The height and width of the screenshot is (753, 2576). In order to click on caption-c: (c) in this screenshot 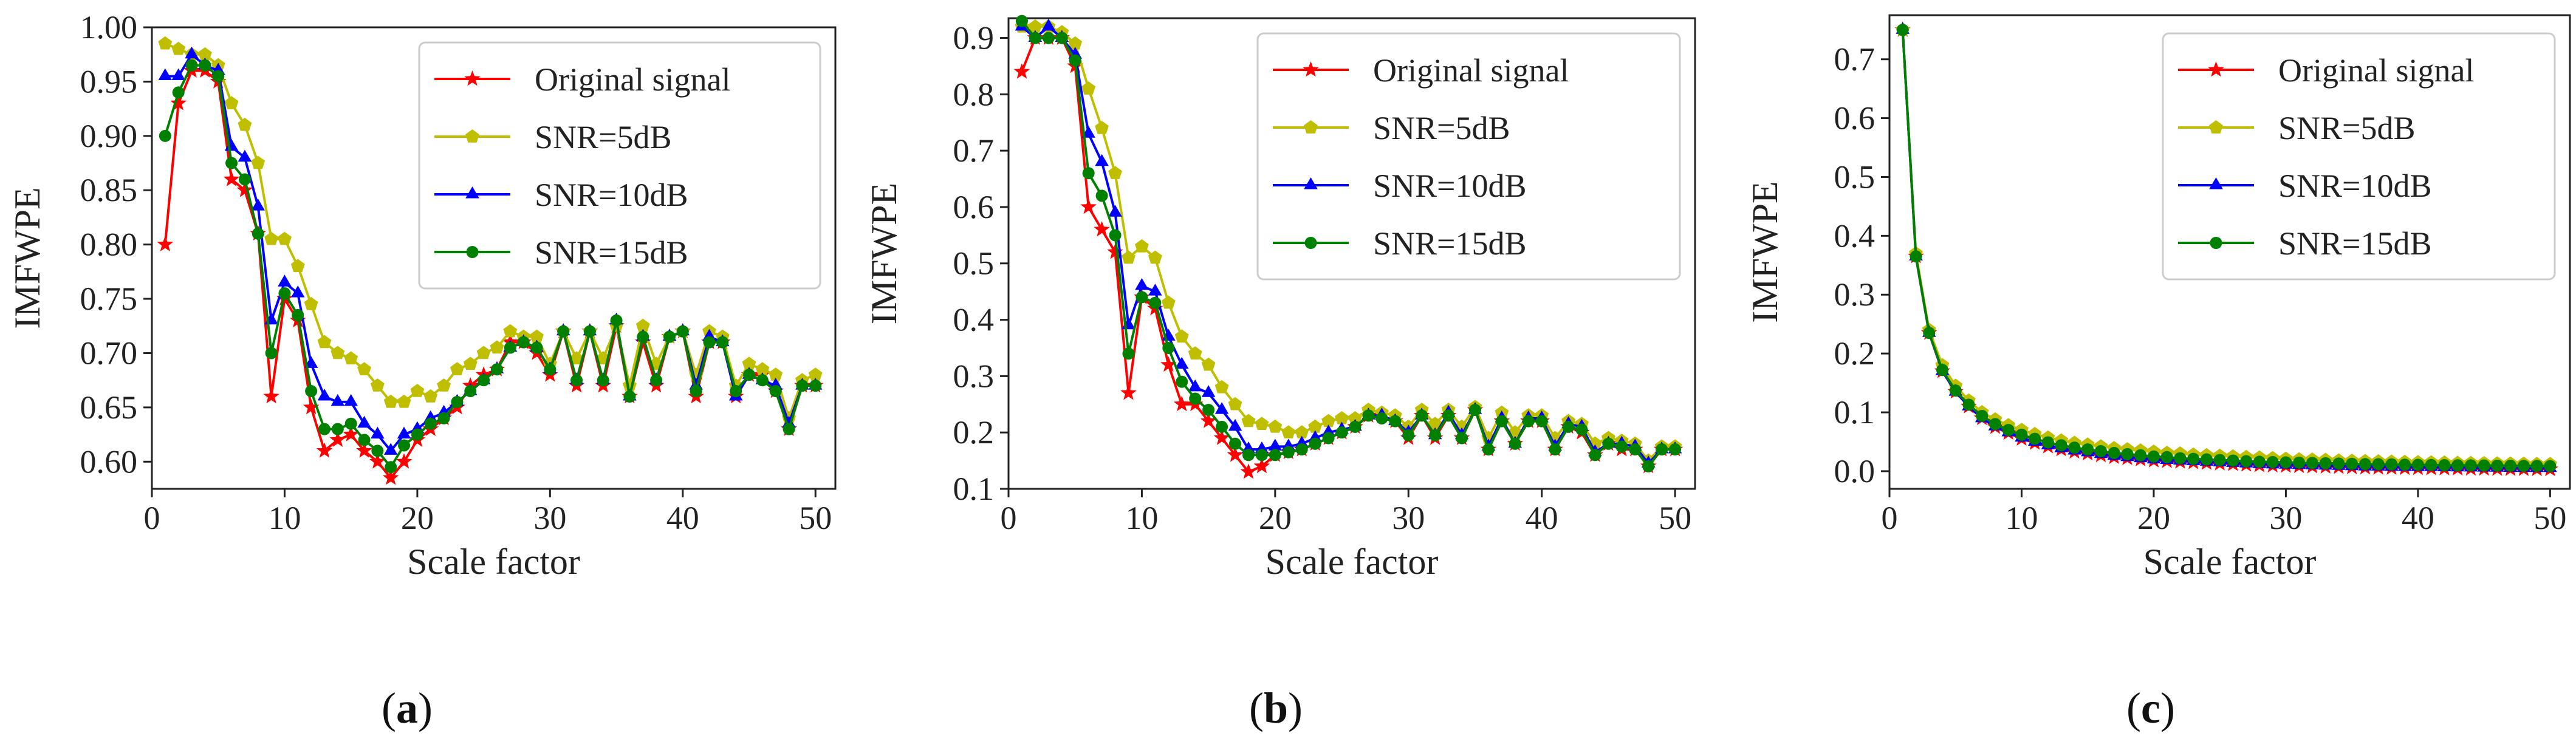, I will do `click(2150, 708)`.